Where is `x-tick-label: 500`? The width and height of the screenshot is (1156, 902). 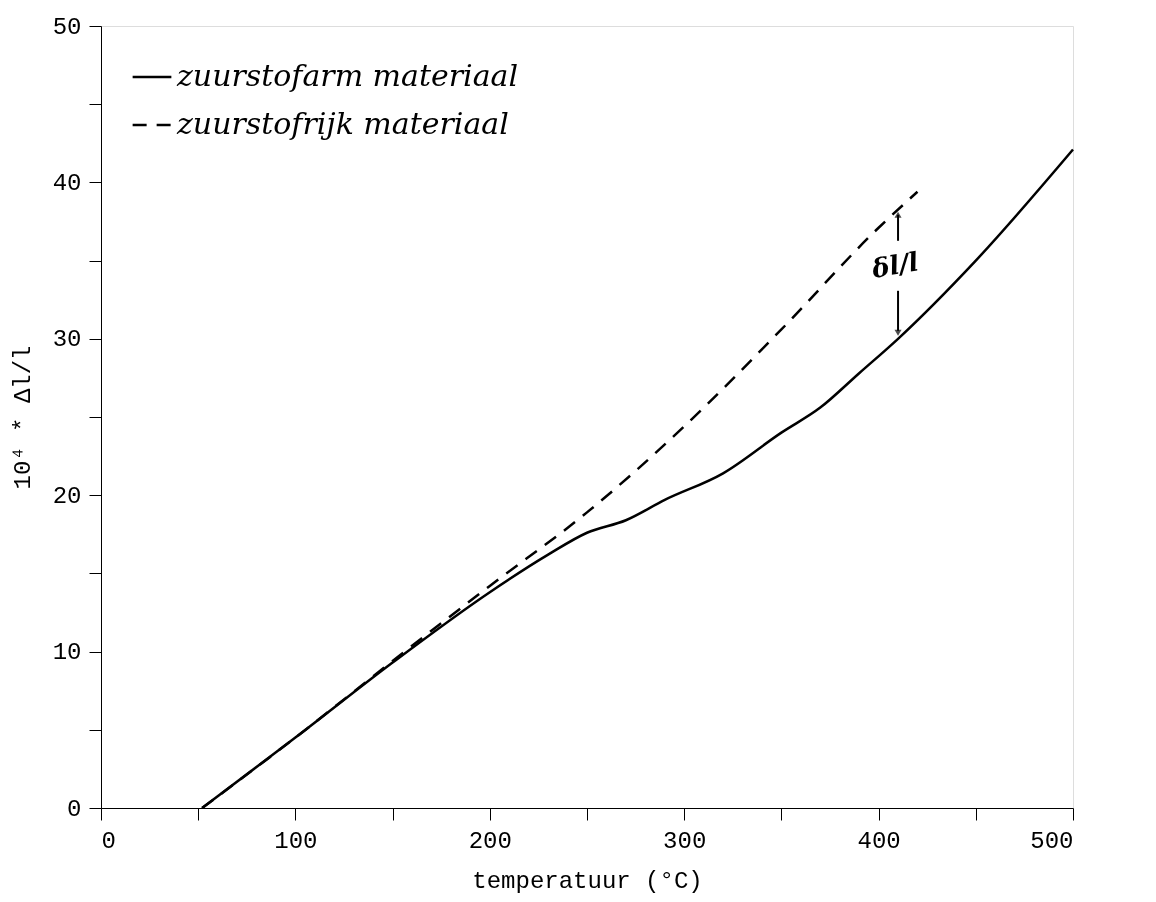 x-tick-label: 500 is located at coordinates (1052, 841).